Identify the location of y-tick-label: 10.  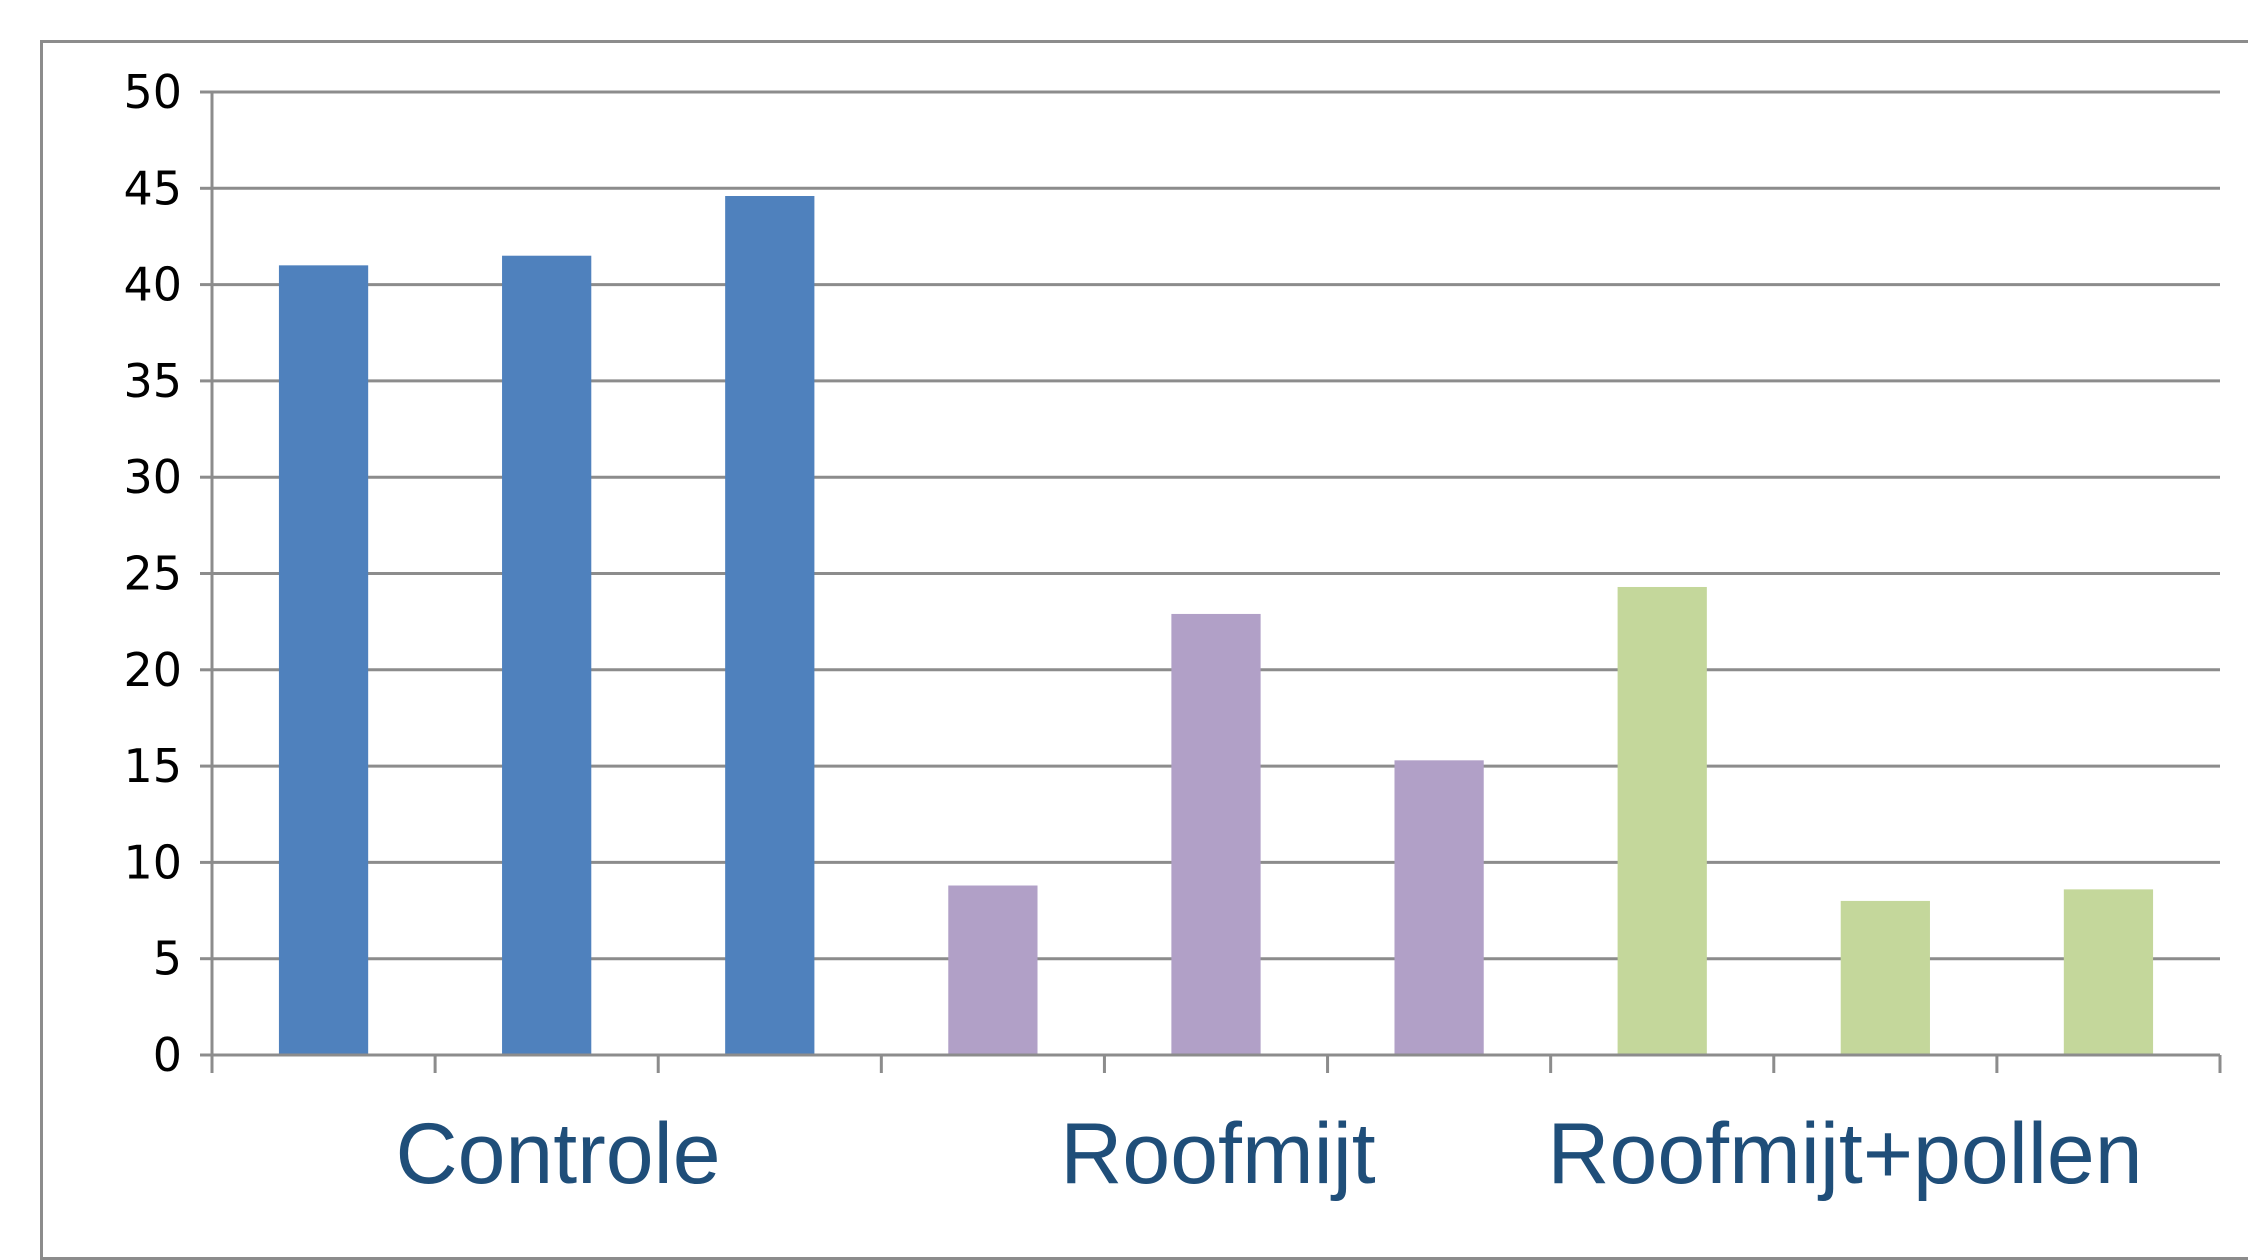
(152, 862).